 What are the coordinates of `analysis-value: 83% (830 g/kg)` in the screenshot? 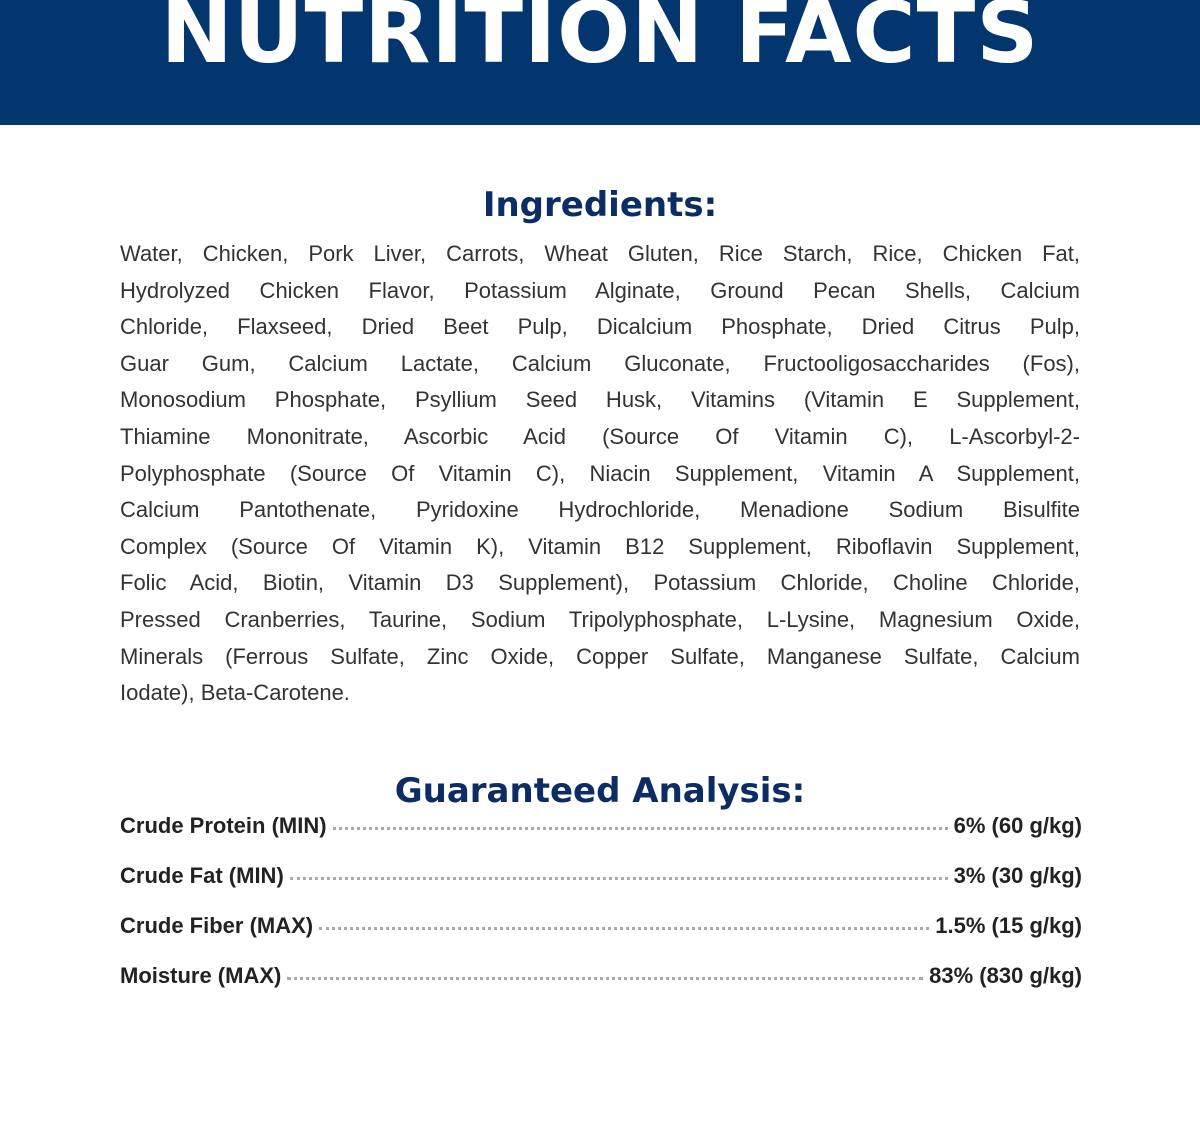 It's located at (1005, 975).